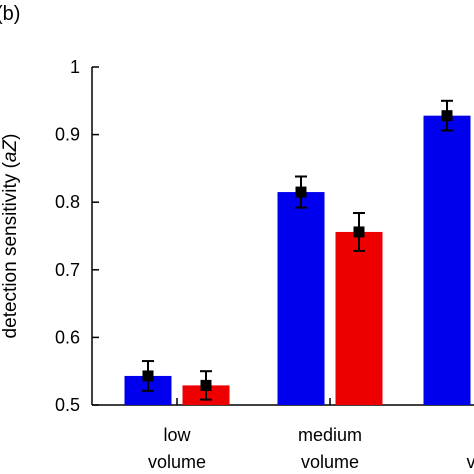 The width and height of the screenshot is (474, 474). I want to click on x-category-label: vo, so click(470, 462).